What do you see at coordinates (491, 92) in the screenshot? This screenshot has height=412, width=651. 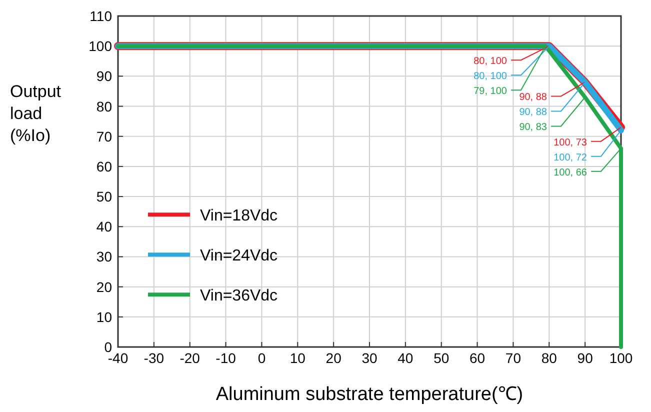 I see `annotation: 79, 100` at bounding box center [491, 92].